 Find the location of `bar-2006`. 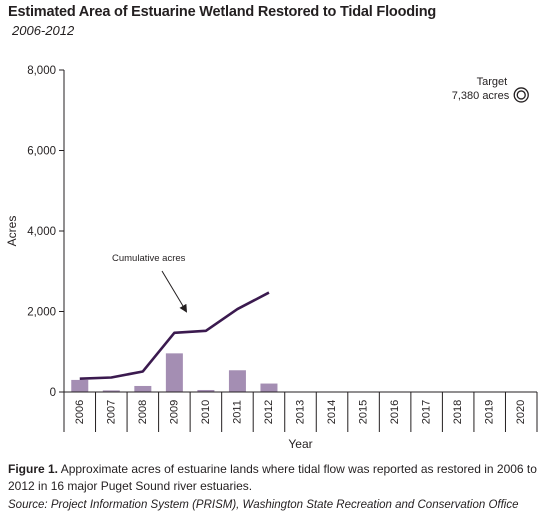

bar-2006 is located at coordinates (80, 385).